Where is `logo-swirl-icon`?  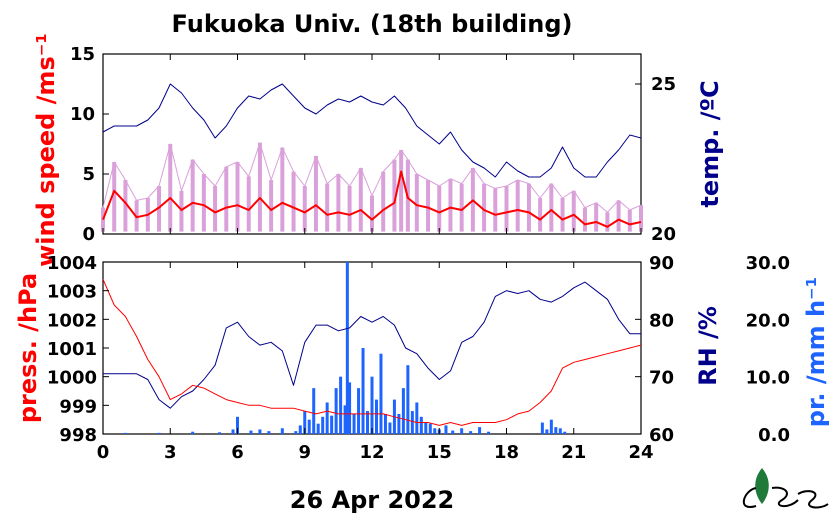
logo-swirl-icon is located at coordinates (786, 497).